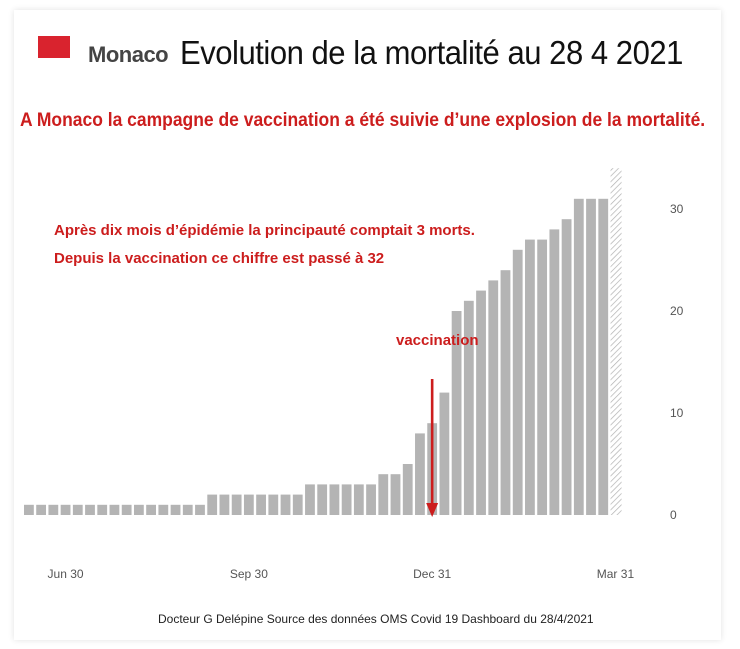 This screenshot has height=649, width=740. What do you see at coordinates (616, 341) in the screenshot?
I see `data-cutoff-hatch` at bounding box center [616, 341].